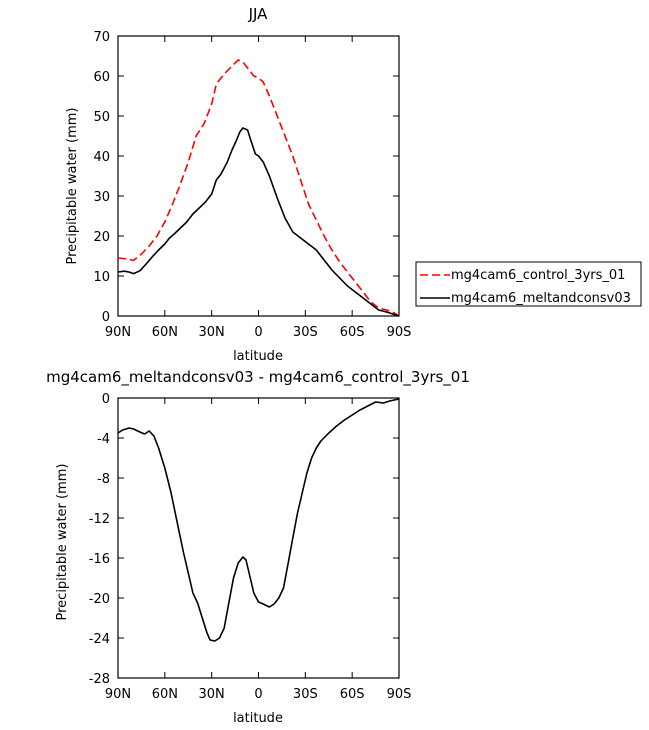  I want to click on y-tick-label: -24, so click(99, 639).